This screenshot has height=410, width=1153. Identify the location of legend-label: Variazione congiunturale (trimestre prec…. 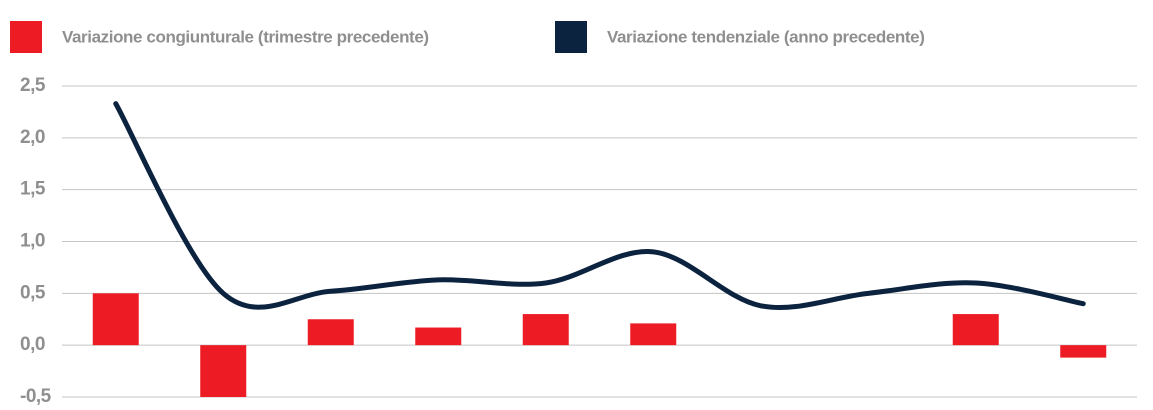
(245, 36).